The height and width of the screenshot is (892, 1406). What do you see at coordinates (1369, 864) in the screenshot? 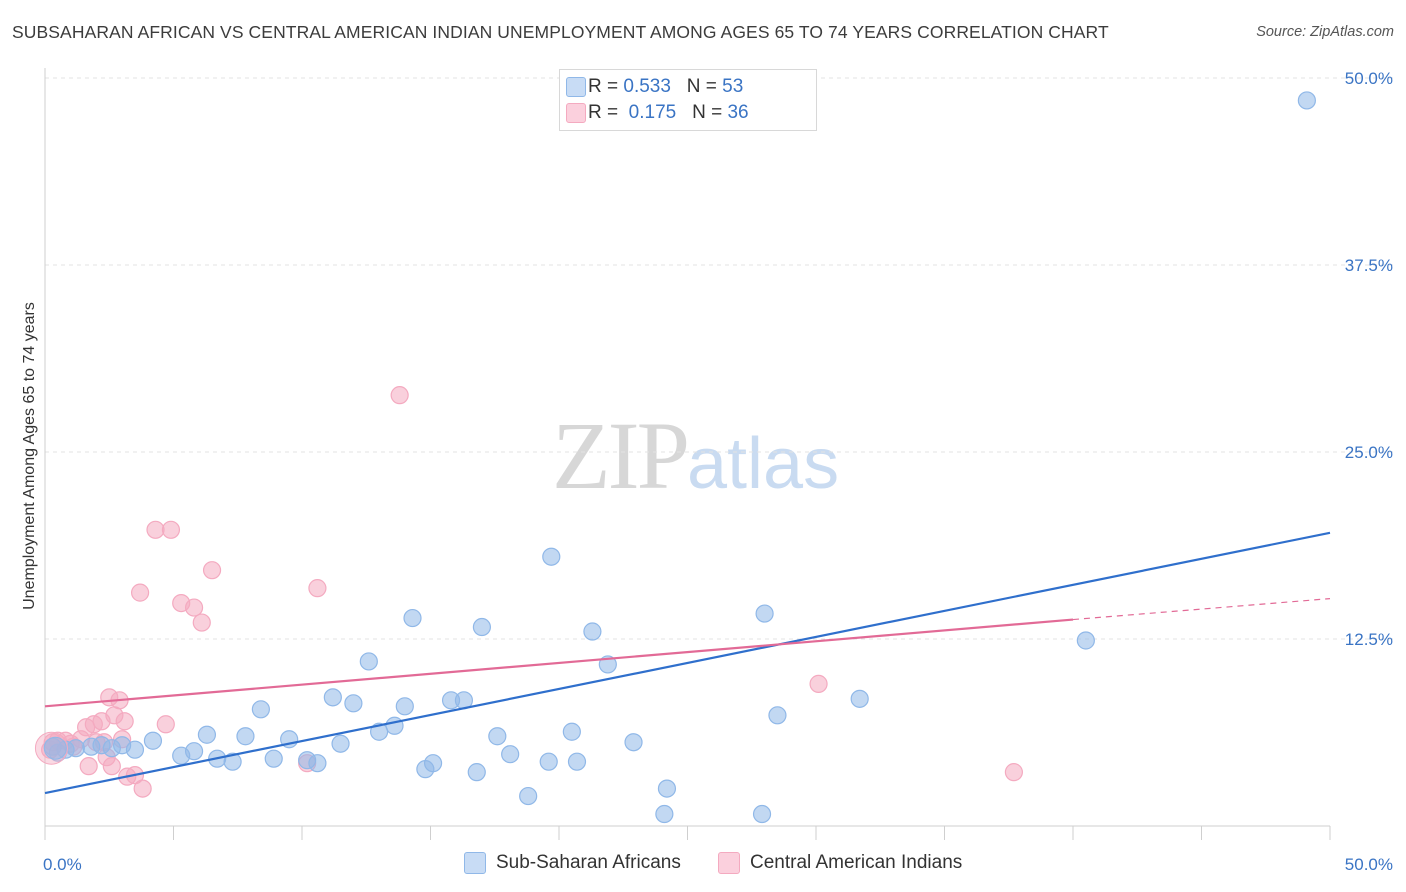
I see `x-tick-label: 50.0%` at bounding box center [1369, 864].